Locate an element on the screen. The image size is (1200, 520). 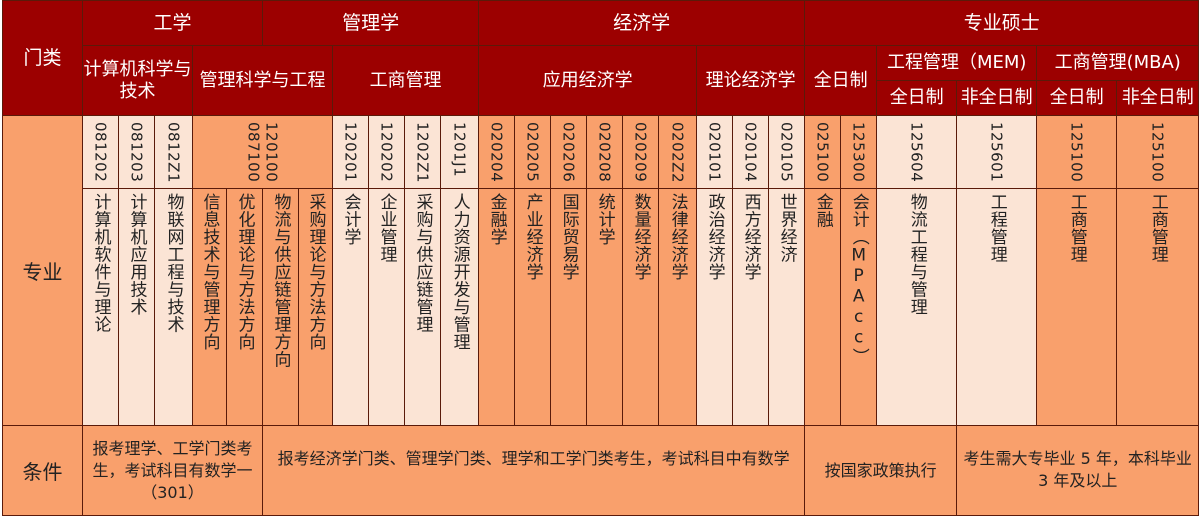
condition-mba-experience: 考生需大专毕业 5 年，本科毕业 3 年及以上 is located at coordinates (1078, 470).